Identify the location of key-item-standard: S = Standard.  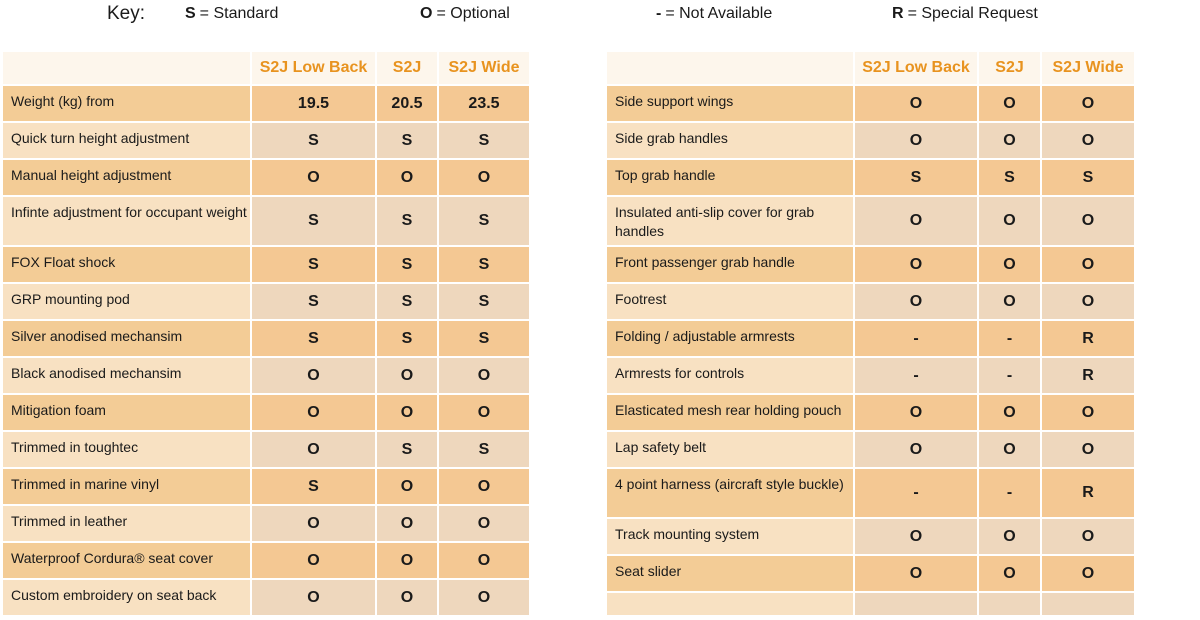
(231, 14).